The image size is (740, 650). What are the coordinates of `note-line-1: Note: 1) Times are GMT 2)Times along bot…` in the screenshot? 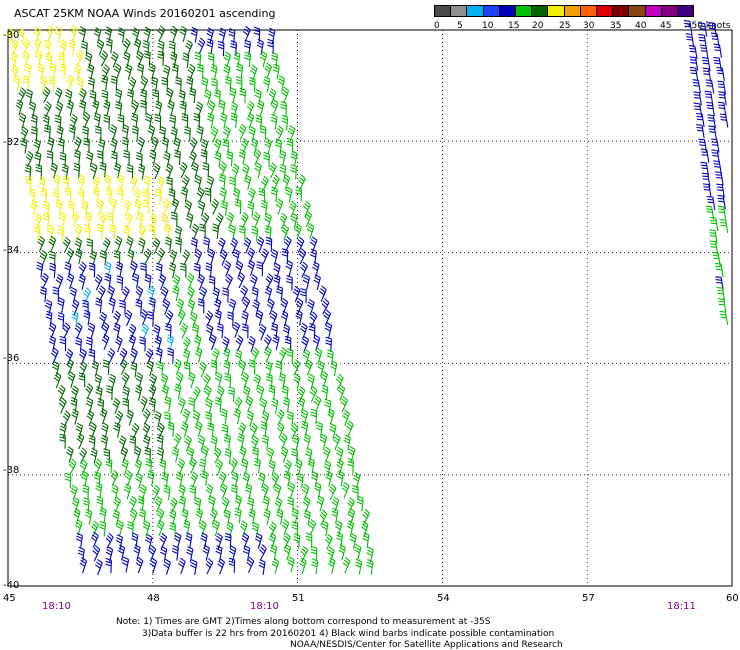 It's located at (303, 622).